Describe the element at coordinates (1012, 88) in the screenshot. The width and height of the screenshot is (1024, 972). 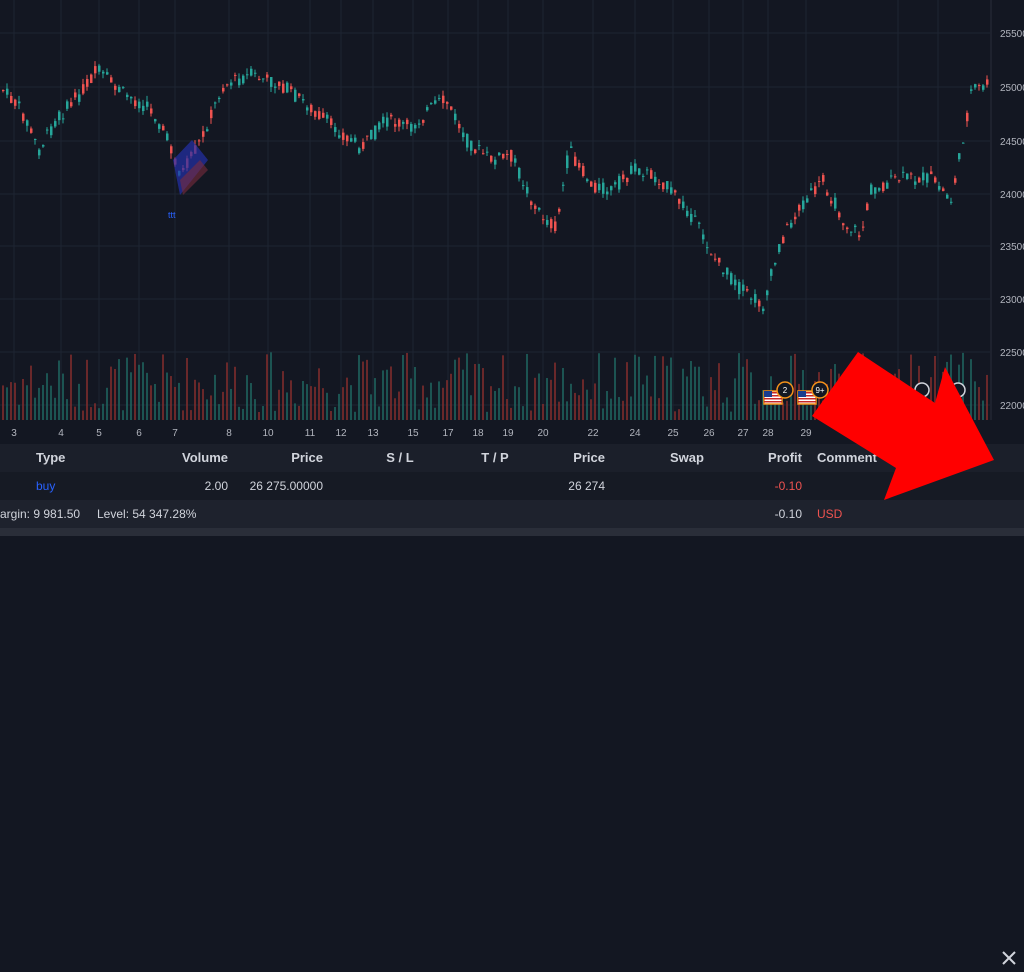
I see `price-tick-label: 25000` at that location.